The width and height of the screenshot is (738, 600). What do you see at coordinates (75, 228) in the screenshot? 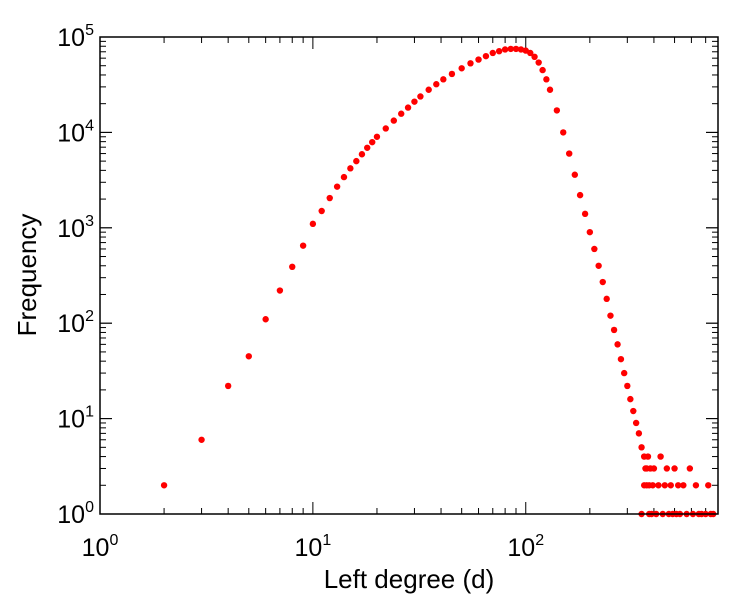
I see `y-tick-label: 10³` at bounding box center [75, 228].